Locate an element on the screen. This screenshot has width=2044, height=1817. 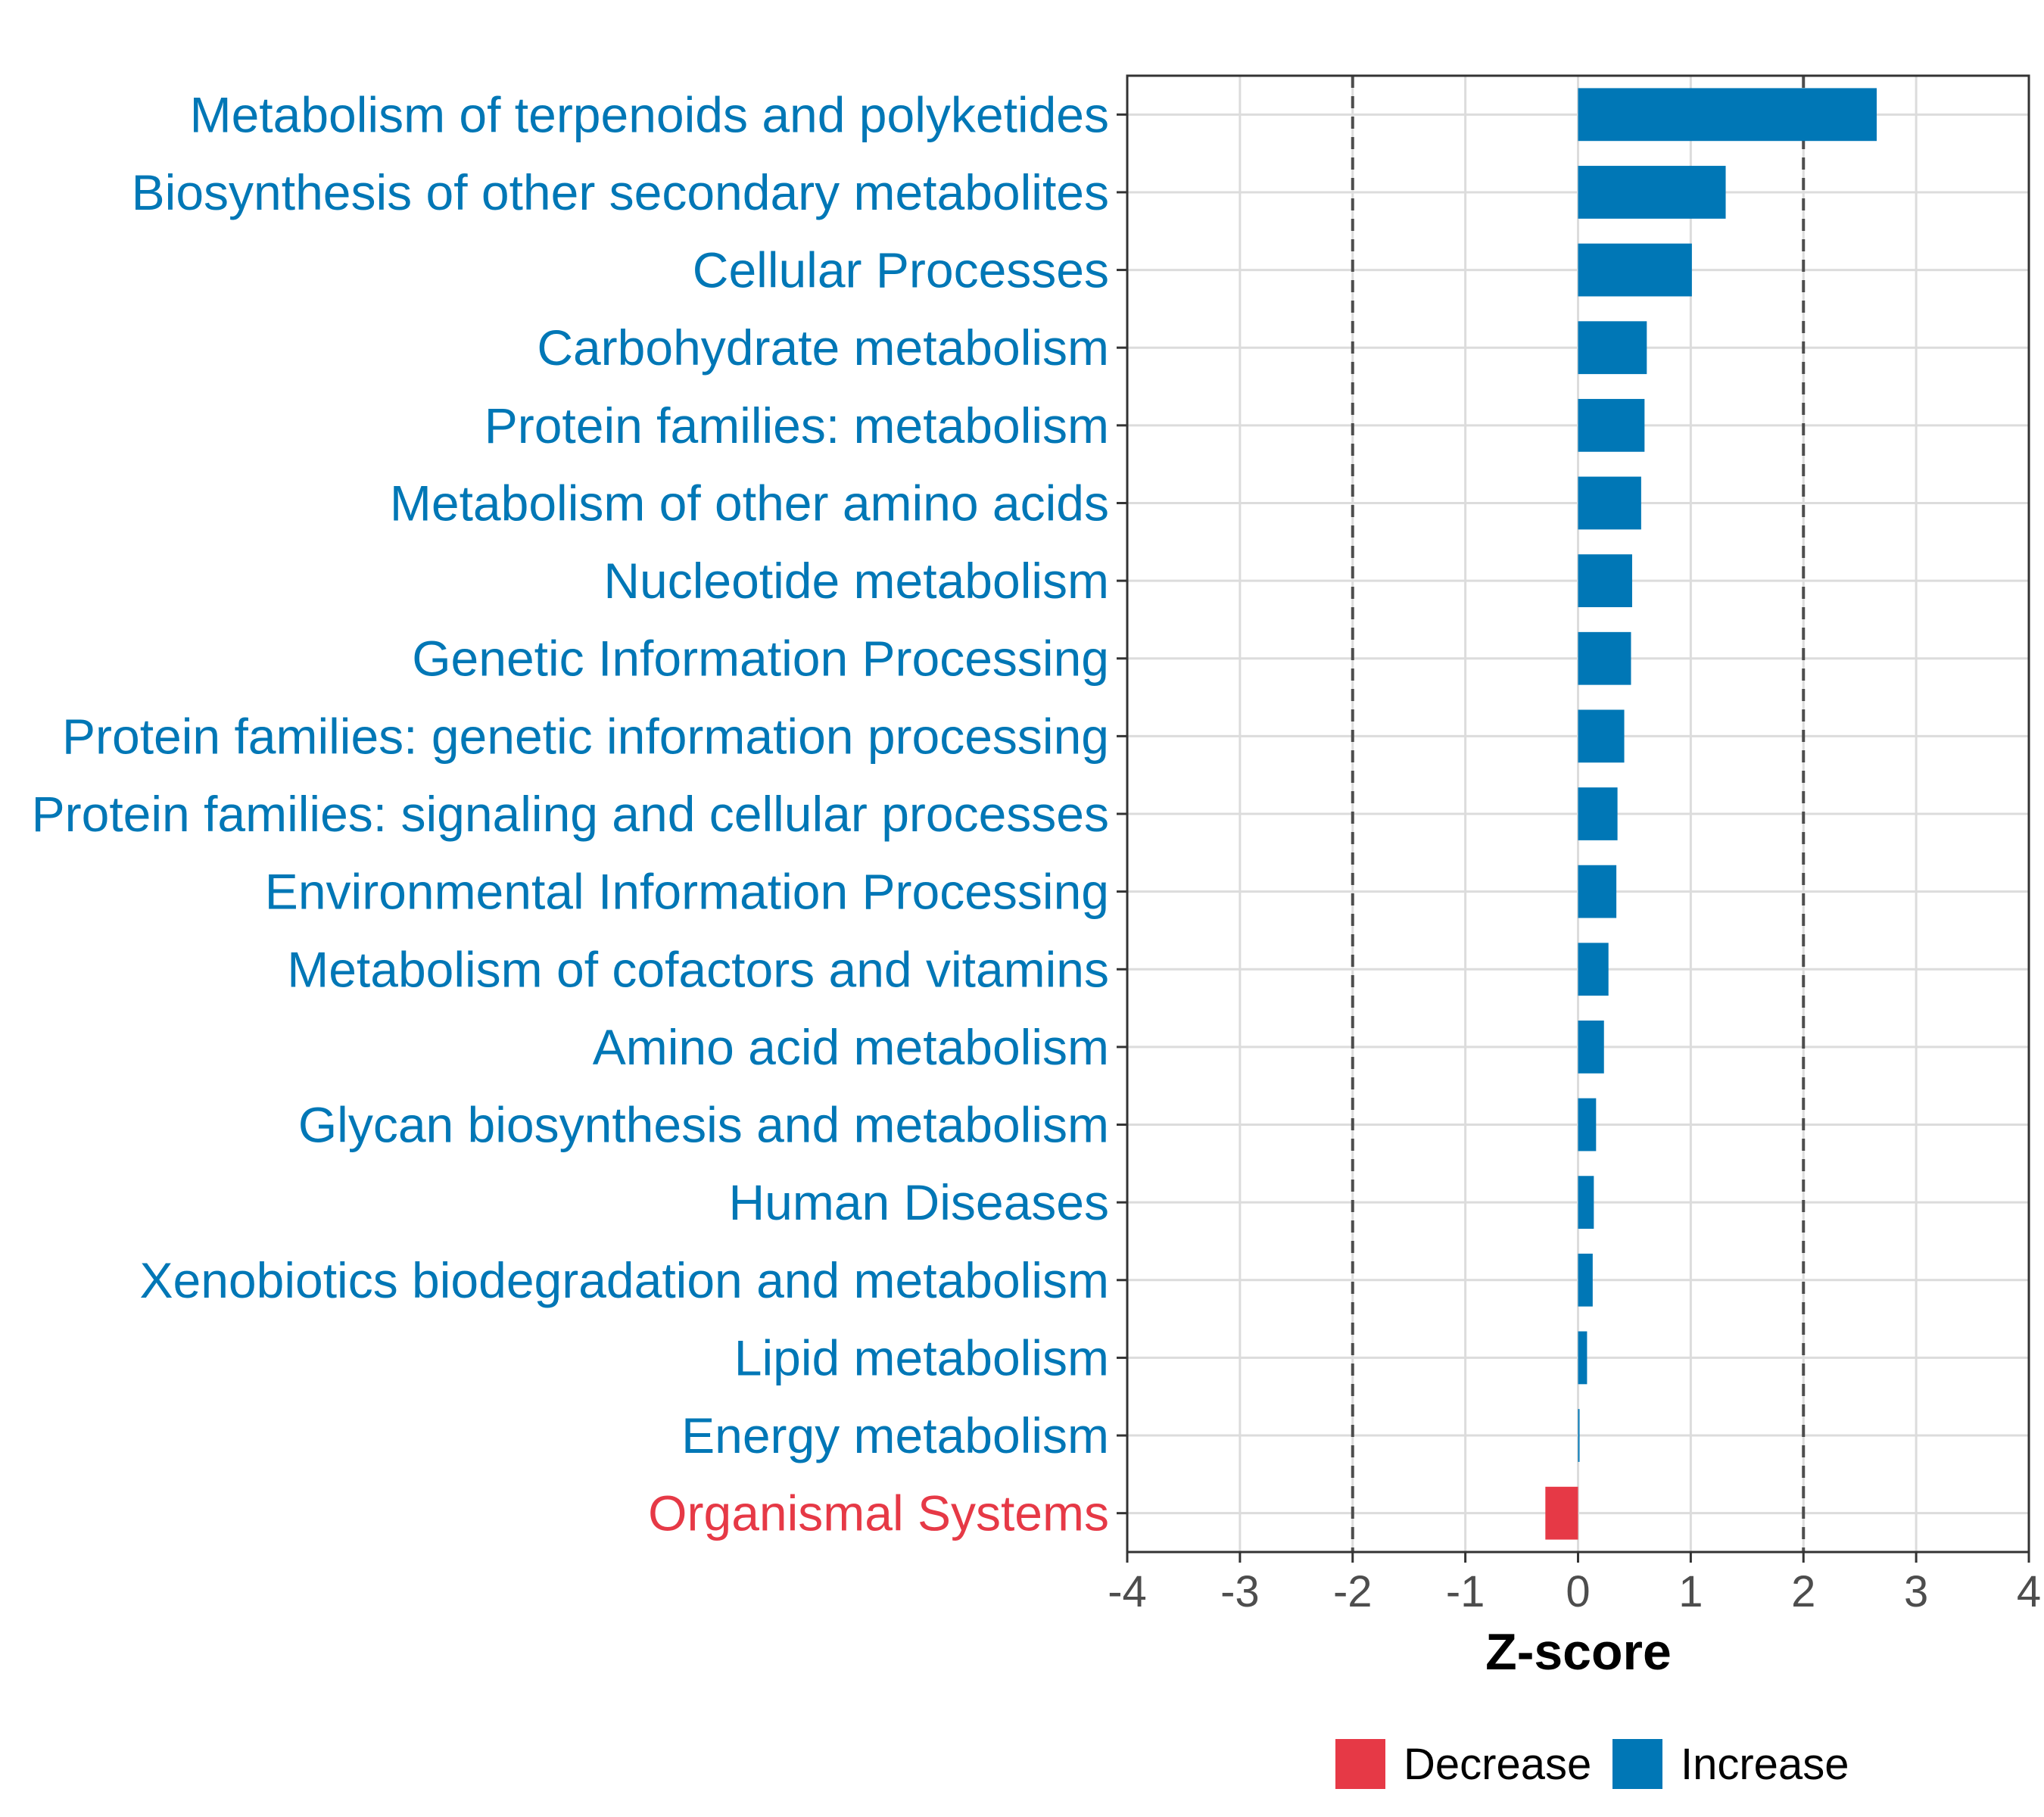
x-tick-label: 3 is located at coordinates (1916, 1592).